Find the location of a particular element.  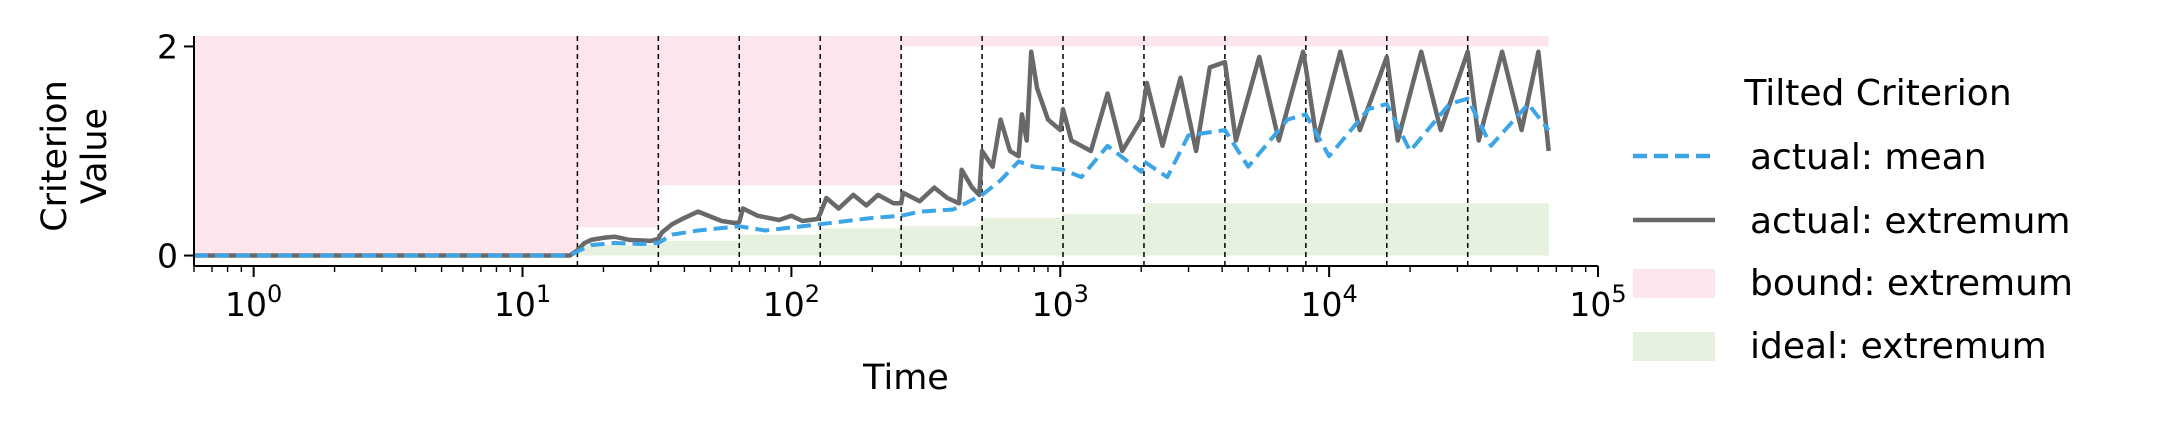

y-axis-label: CriterionValue is located at coordinates (75, 156).